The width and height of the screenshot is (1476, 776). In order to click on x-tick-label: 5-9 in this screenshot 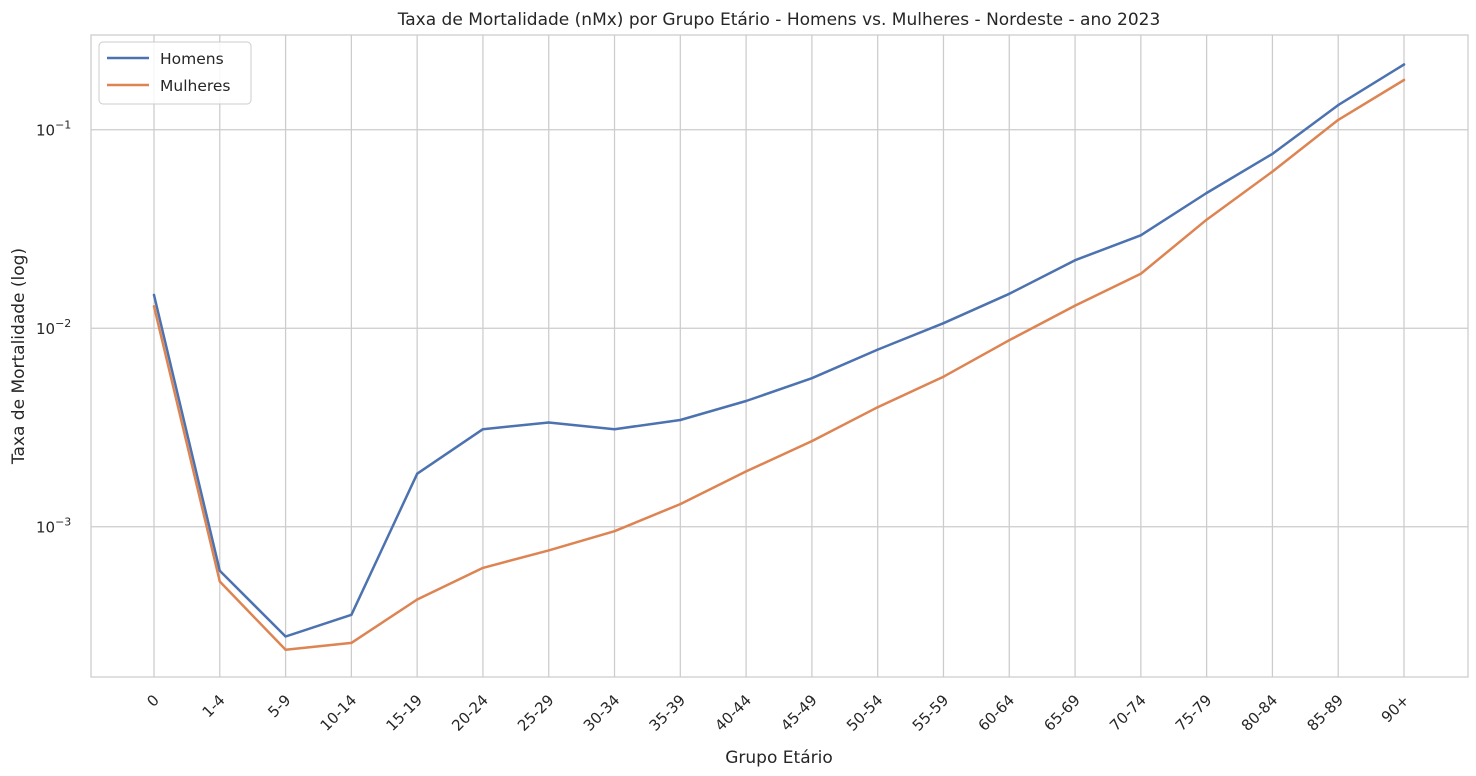, I will do `click(279, 706)`.